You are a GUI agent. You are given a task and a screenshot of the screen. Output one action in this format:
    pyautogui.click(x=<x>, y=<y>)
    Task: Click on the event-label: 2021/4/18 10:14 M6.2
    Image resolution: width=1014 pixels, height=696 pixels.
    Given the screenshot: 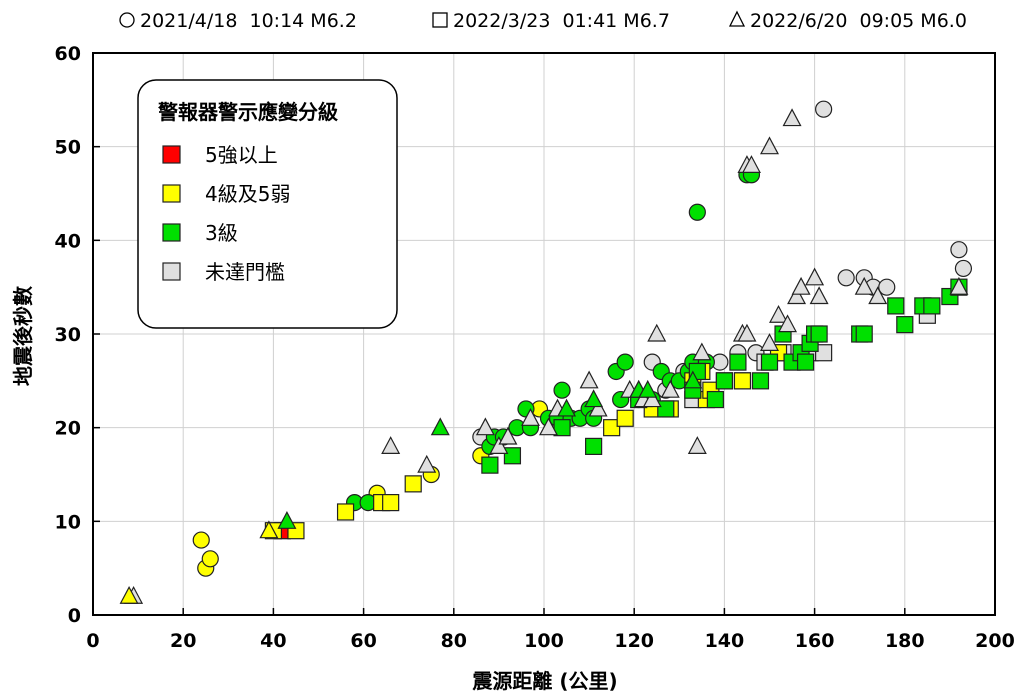 What is the action you would take?
    pyautogui.click(x=248, y=21)
    